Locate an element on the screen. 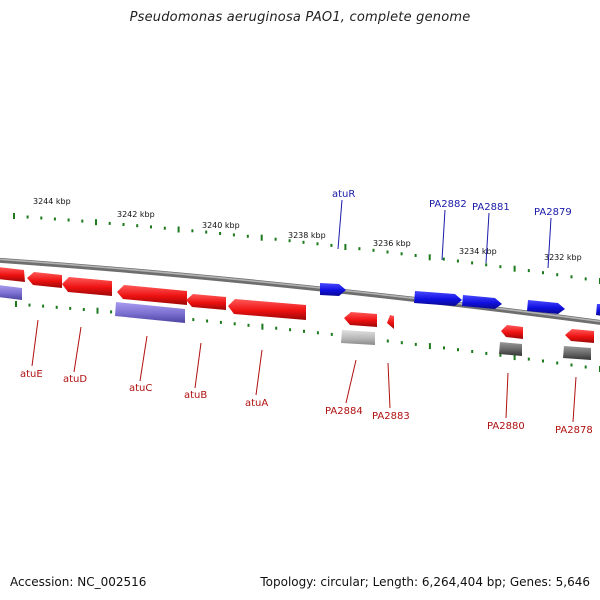  gene-arrow-PA2880 is located at coordinates (512, 332).